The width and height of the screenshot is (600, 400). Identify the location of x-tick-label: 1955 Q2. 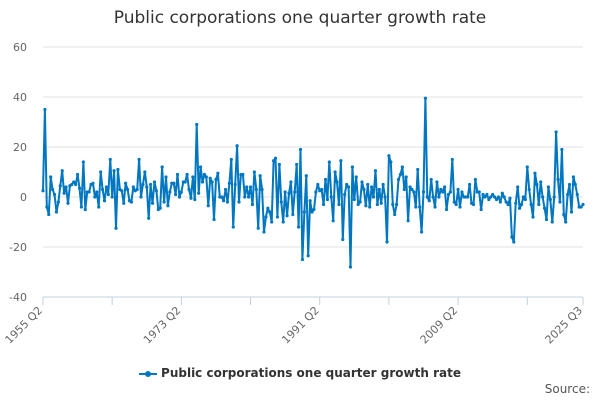
(24, 325).